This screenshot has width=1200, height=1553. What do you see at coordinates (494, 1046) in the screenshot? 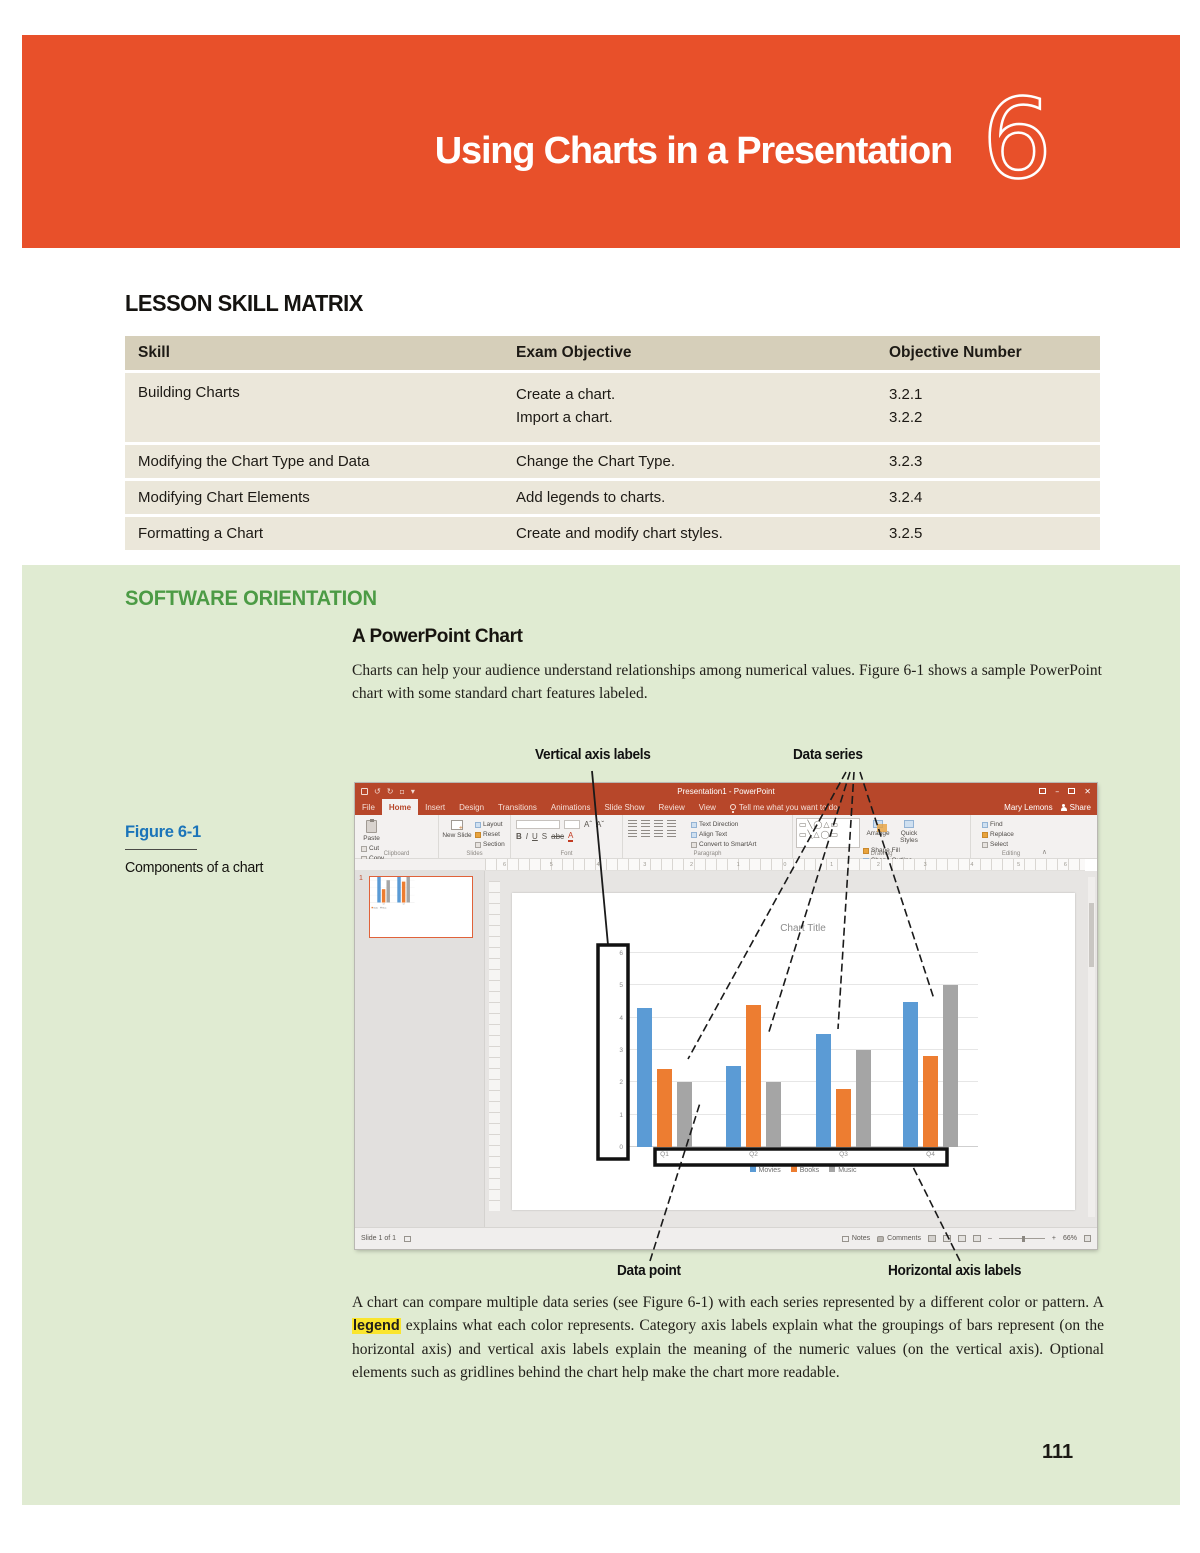
I see `vertical-ruler` at bounding box center [494, 1046].